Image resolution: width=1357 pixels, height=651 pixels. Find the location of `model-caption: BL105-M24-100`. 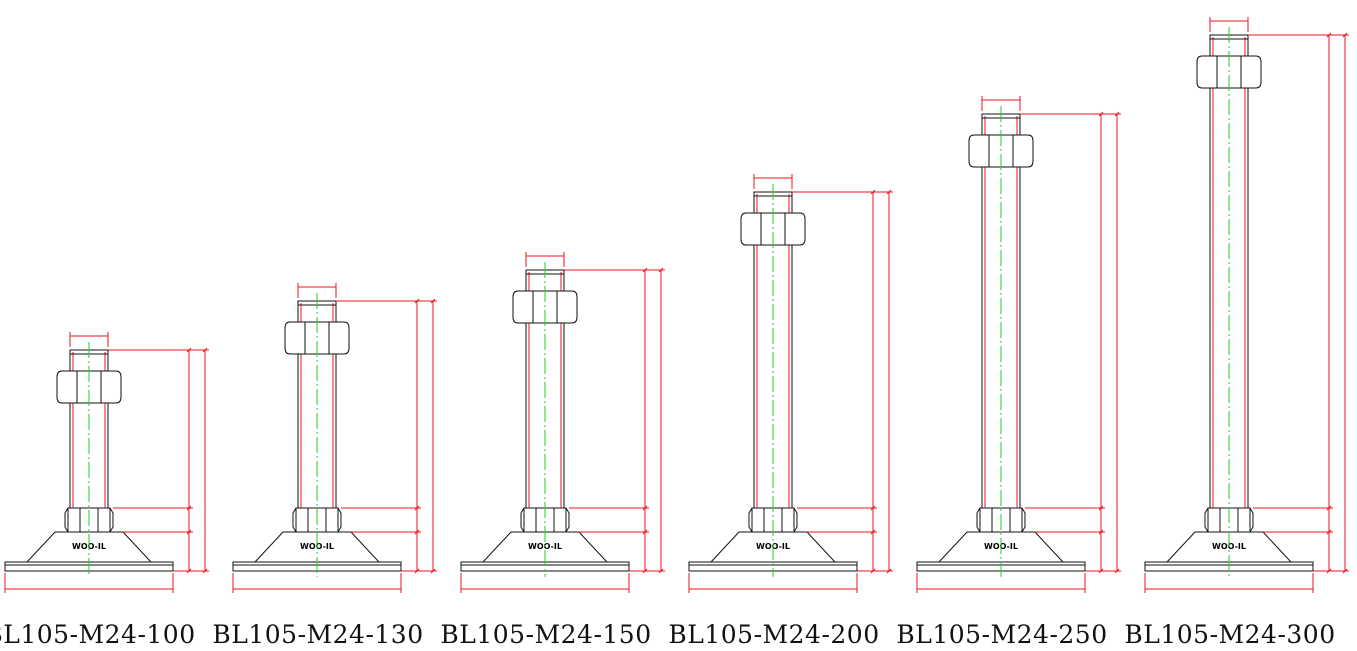

model-caption: BL105-M24-100 is located at coordinates (98, 634).